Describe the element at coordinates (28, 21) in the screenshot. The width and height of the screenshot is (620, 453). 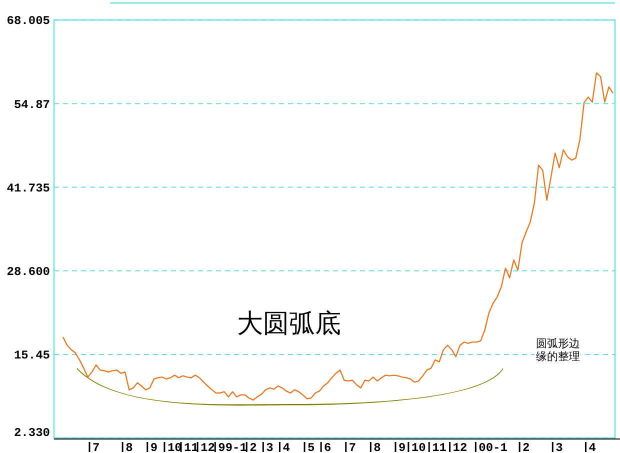
I see `y-tick-label: 68.005` at that location.